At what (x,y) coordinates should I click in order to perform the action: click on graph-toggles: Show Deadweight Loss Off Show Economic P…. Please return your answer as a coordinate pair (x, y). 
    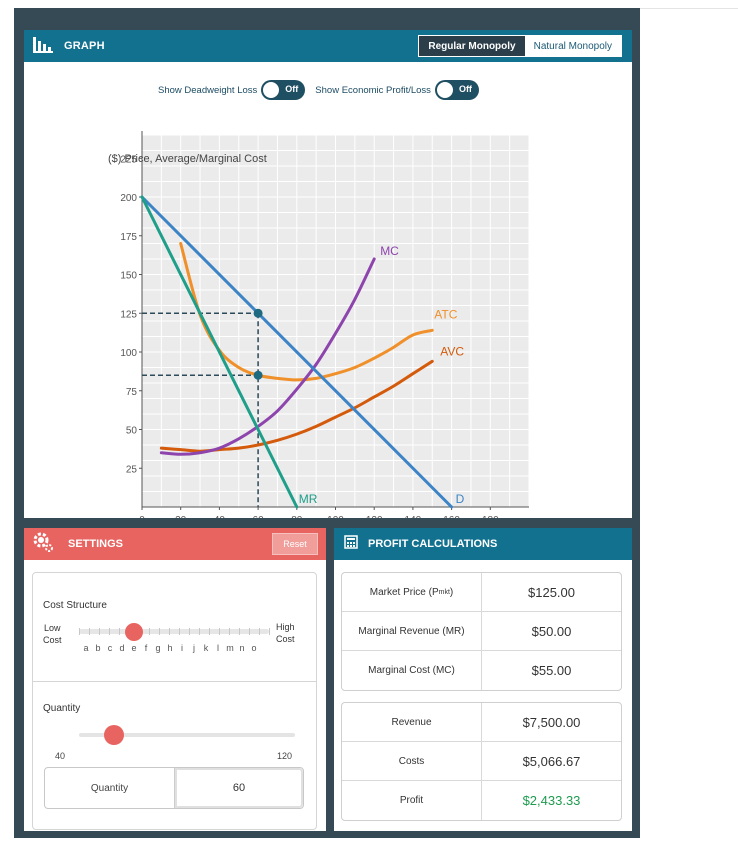
    Looking at the image, I should click on (323, 90).